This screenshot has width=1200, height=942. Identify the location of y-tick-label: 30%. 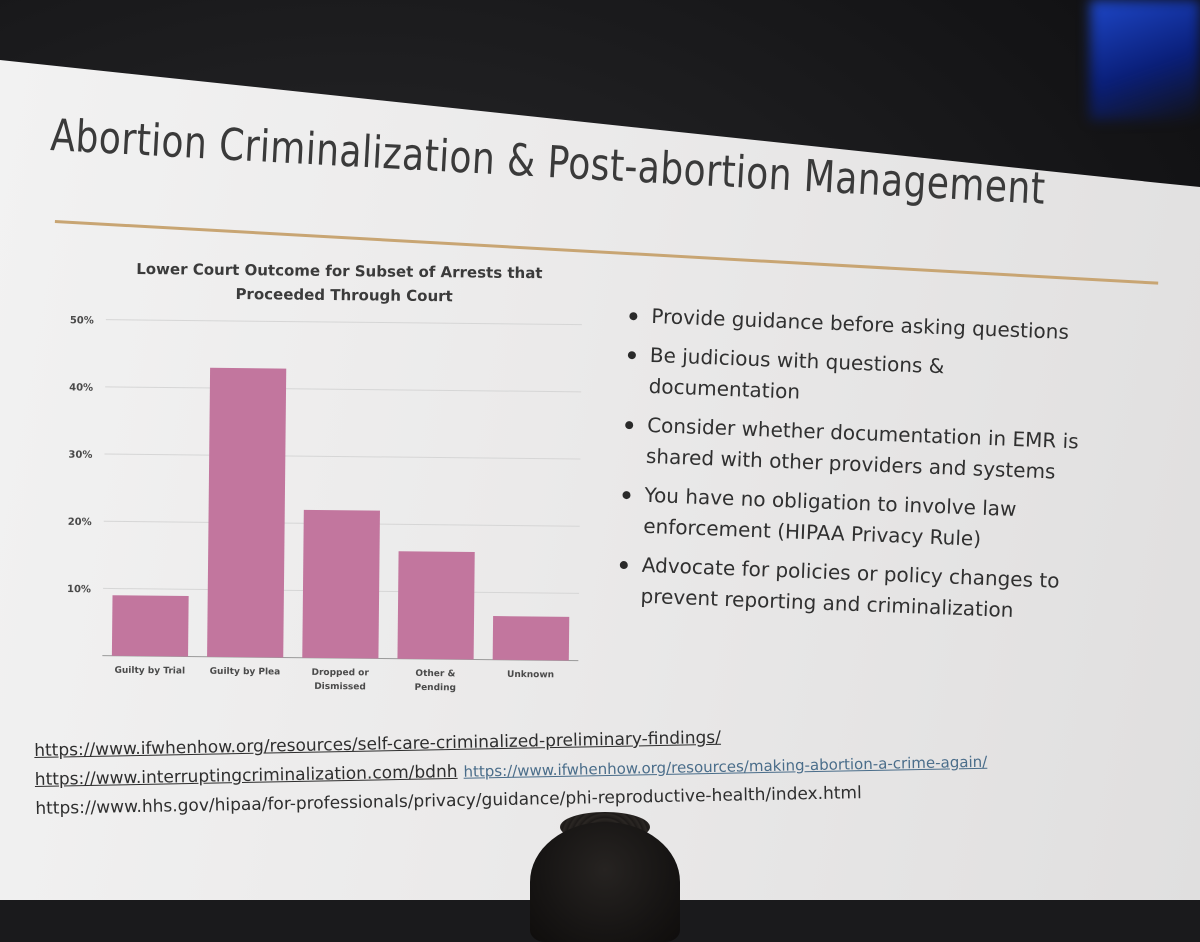
(80, 455).